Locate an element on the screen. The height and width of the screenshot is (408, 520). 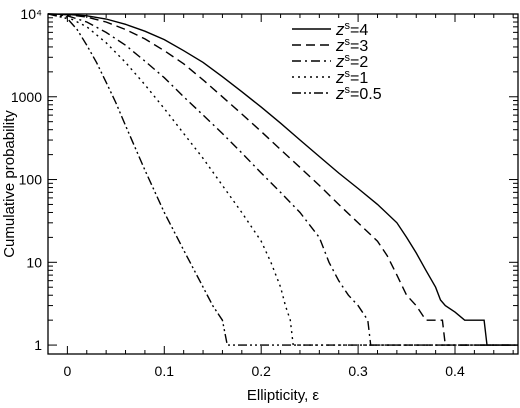
x-tick-label: 0 is located at coordinates (67, 371).